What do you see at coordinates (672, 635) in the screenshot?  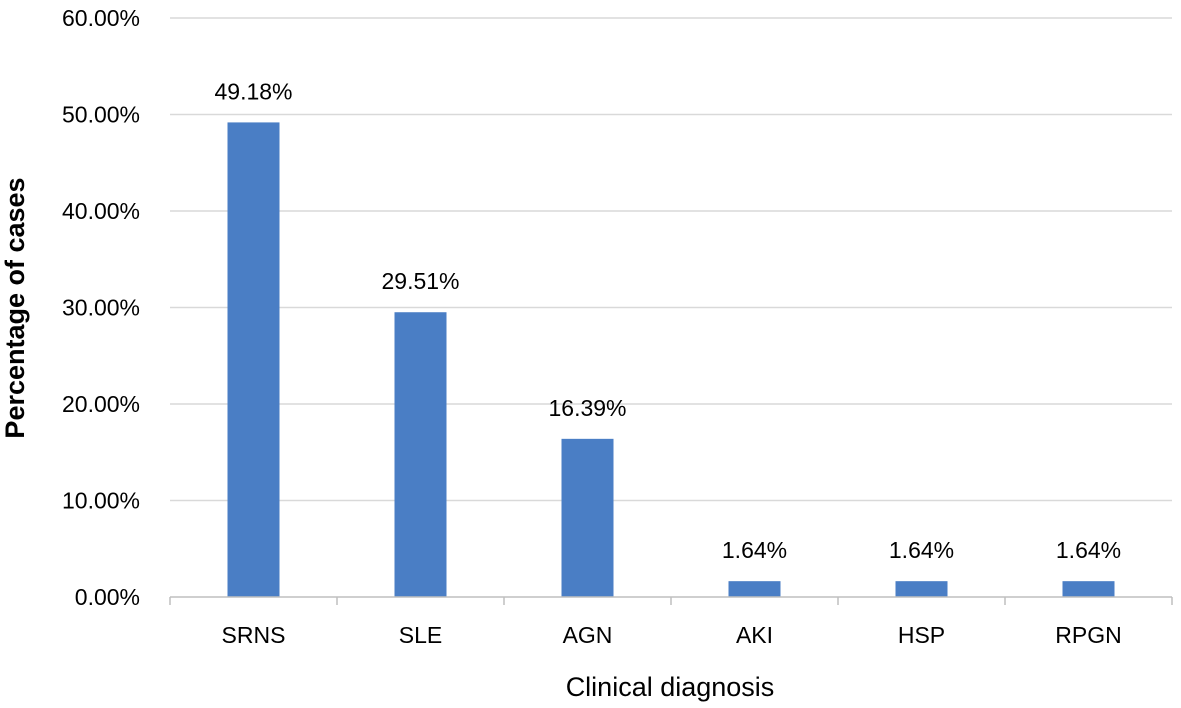 I see `x-axis-tick-labels: SRNS SLE AGN AKI HSP RPGN` at bounding box center [672, 635].